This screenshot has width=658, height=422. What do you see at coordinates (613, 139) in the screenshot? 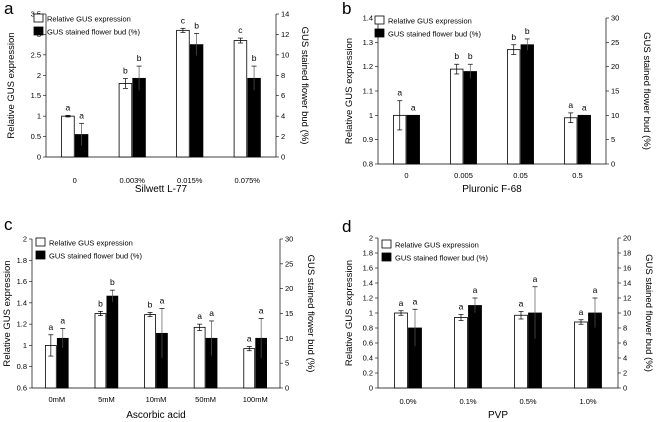
I see `y2-tick-label: 5` at bounding box center [613, 139].